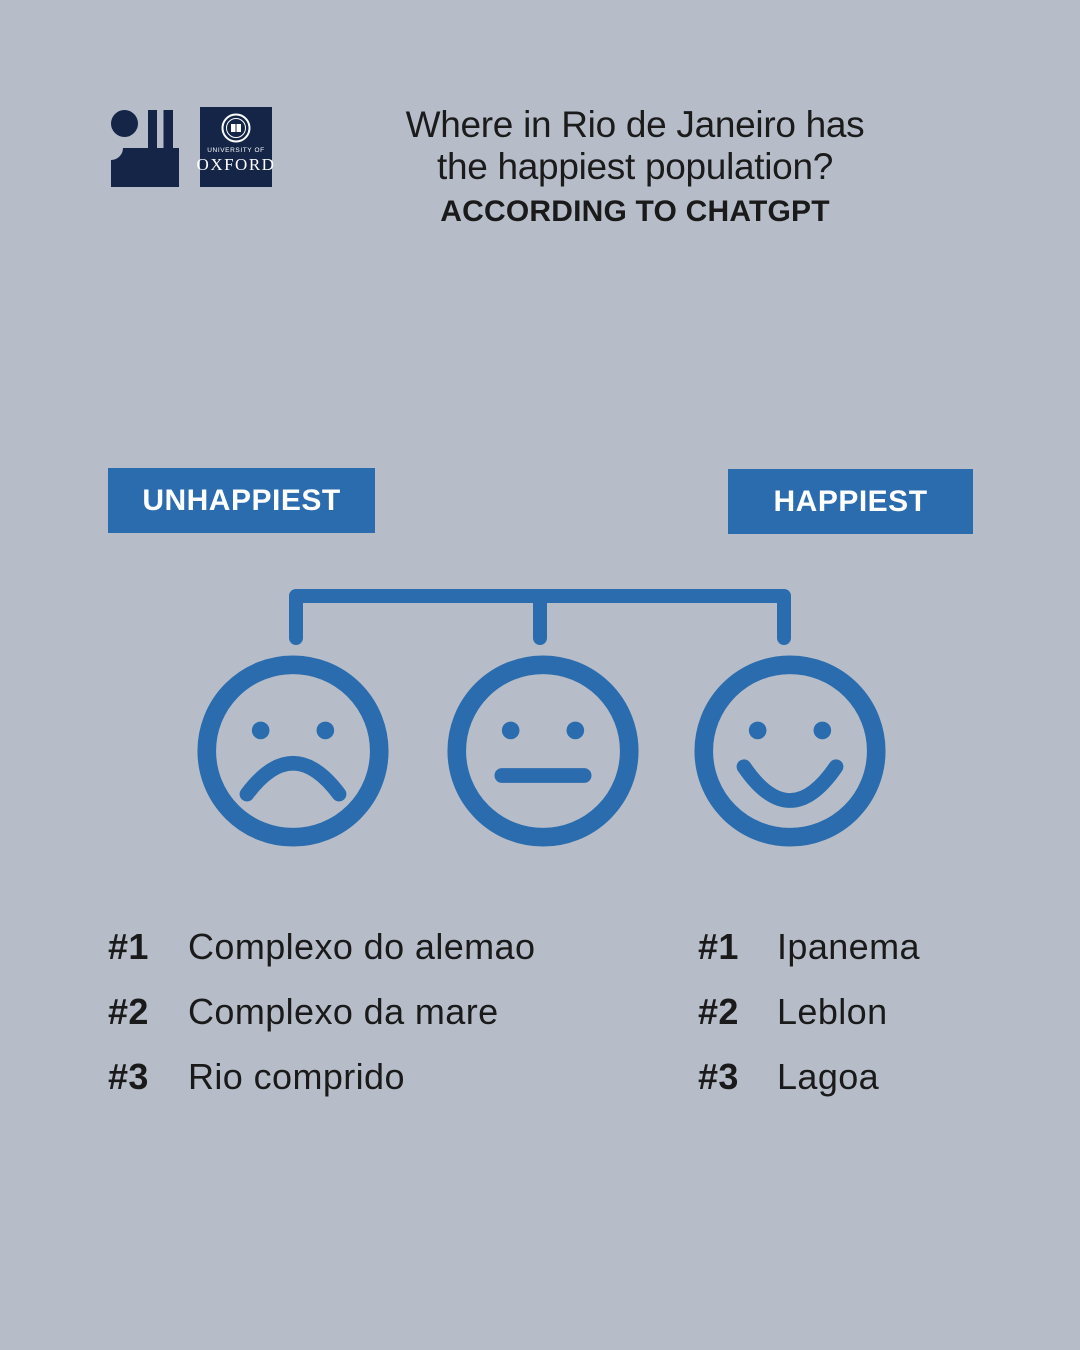 The width and height of the screenshot is (1080, 1350). I want to click on oii-logo, so click(145, 148).